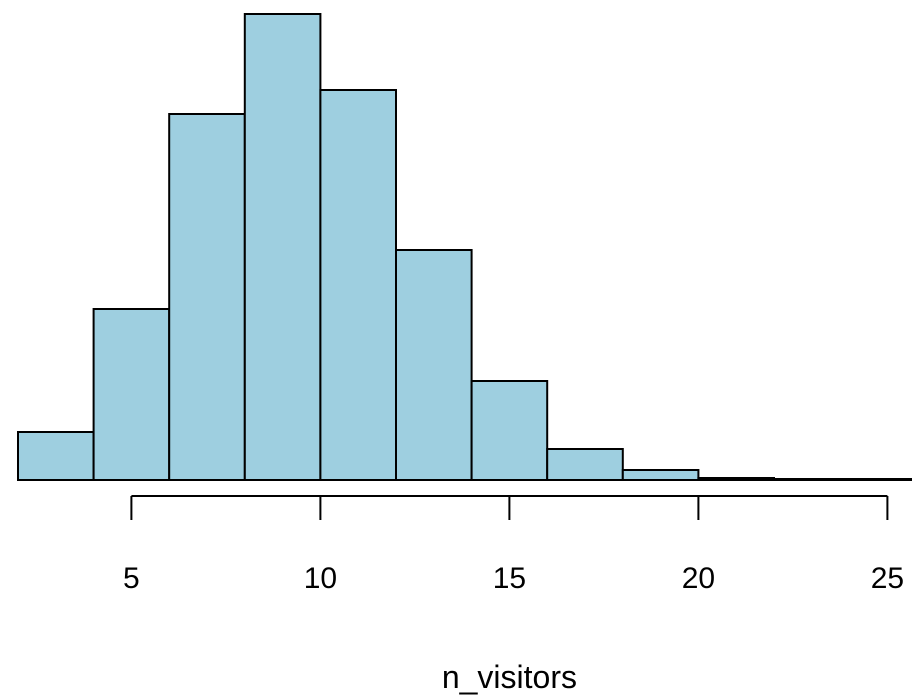 The height and width of the screenshot is (696, 912). I want to click on x-tick-label-20: 20, so click(698, 578).